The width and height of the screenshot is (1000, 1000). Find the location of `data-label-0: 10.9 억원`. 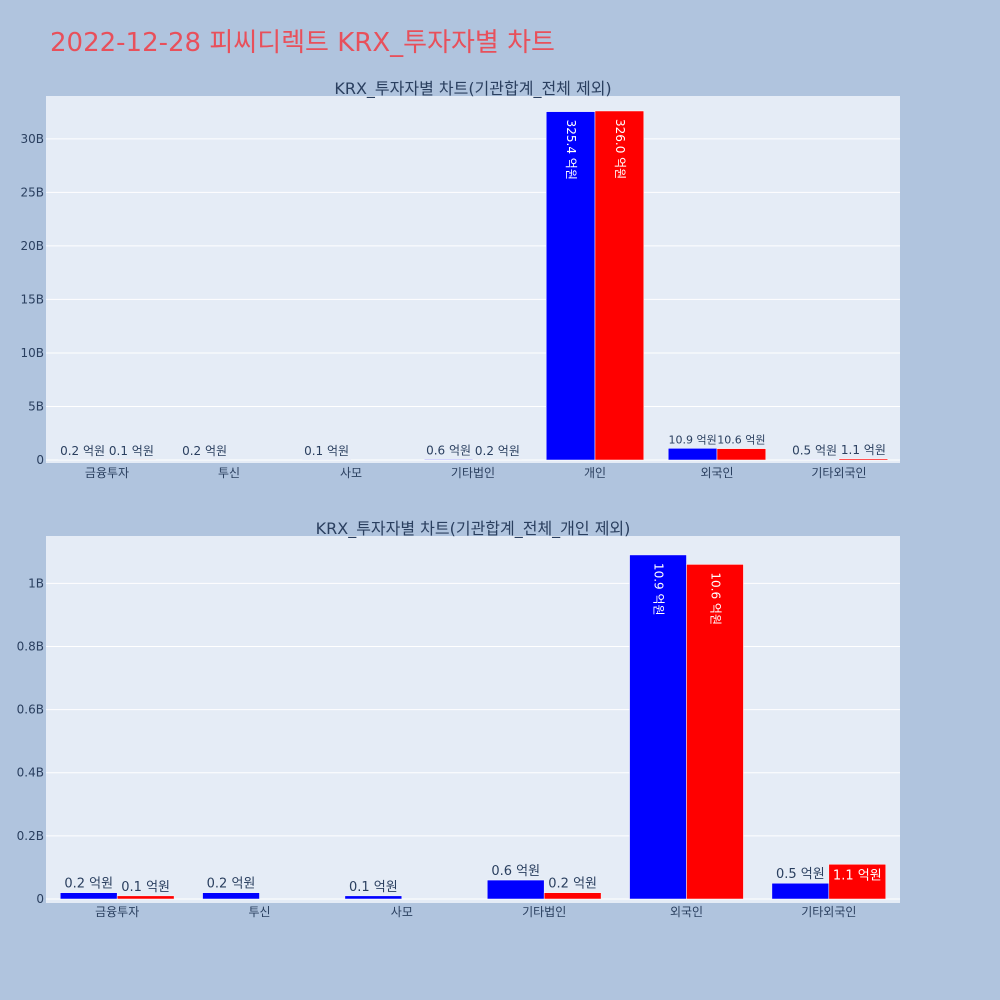

data-label-0: 10.9 억원 is located at coordinates (692, 439).